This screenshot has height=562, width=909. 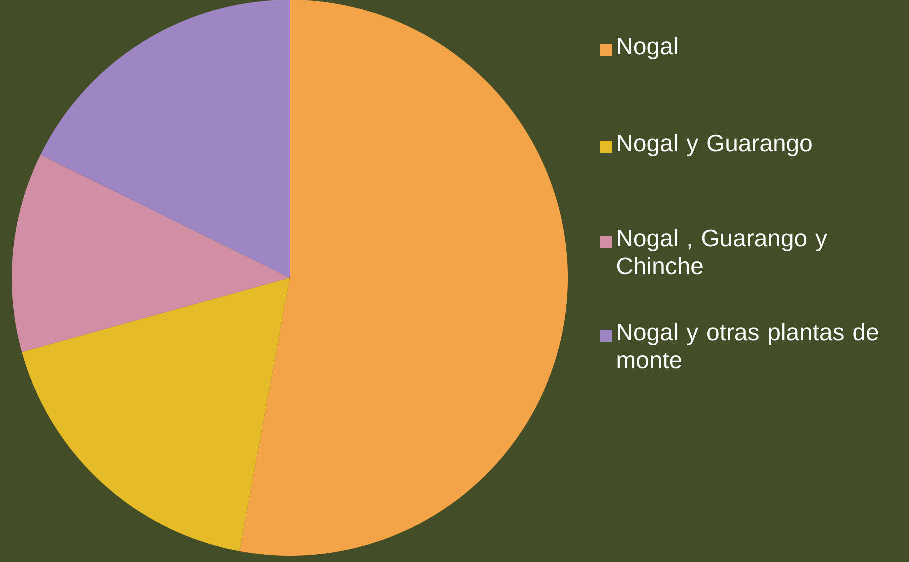 I want to click on legend-label: Nogal, so click(x=648, y=48).